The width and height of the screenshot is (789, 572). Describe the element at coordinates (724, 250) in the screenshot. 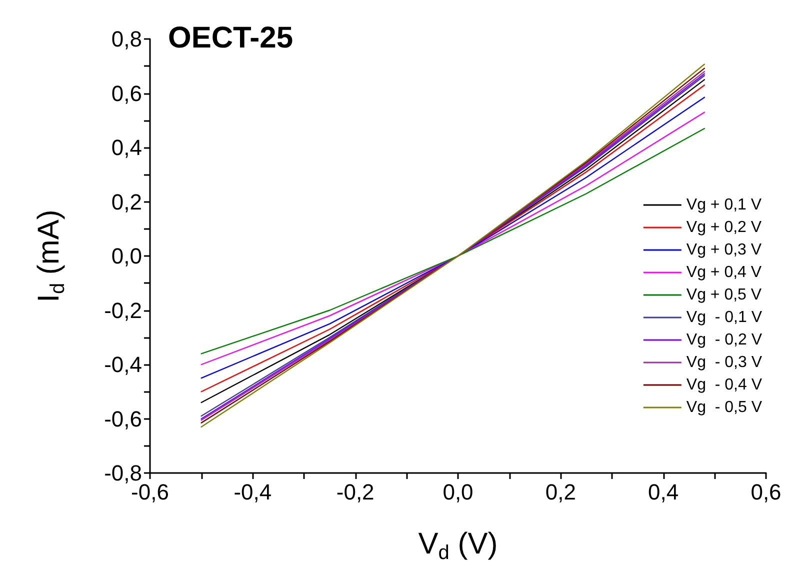

I see `legend-label: Vg + 0,3 V` at that location.